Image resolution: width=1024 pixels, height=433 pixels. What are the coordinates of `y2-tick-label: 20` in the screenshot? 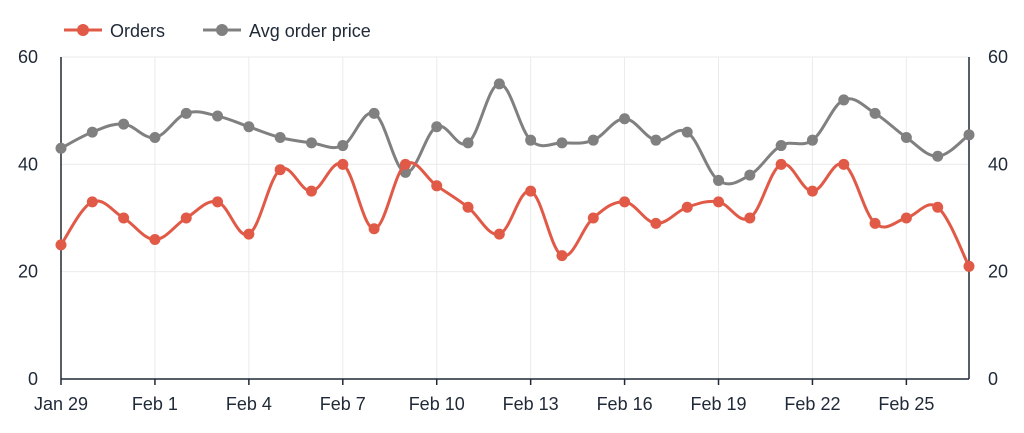 It's located at (998, 272).